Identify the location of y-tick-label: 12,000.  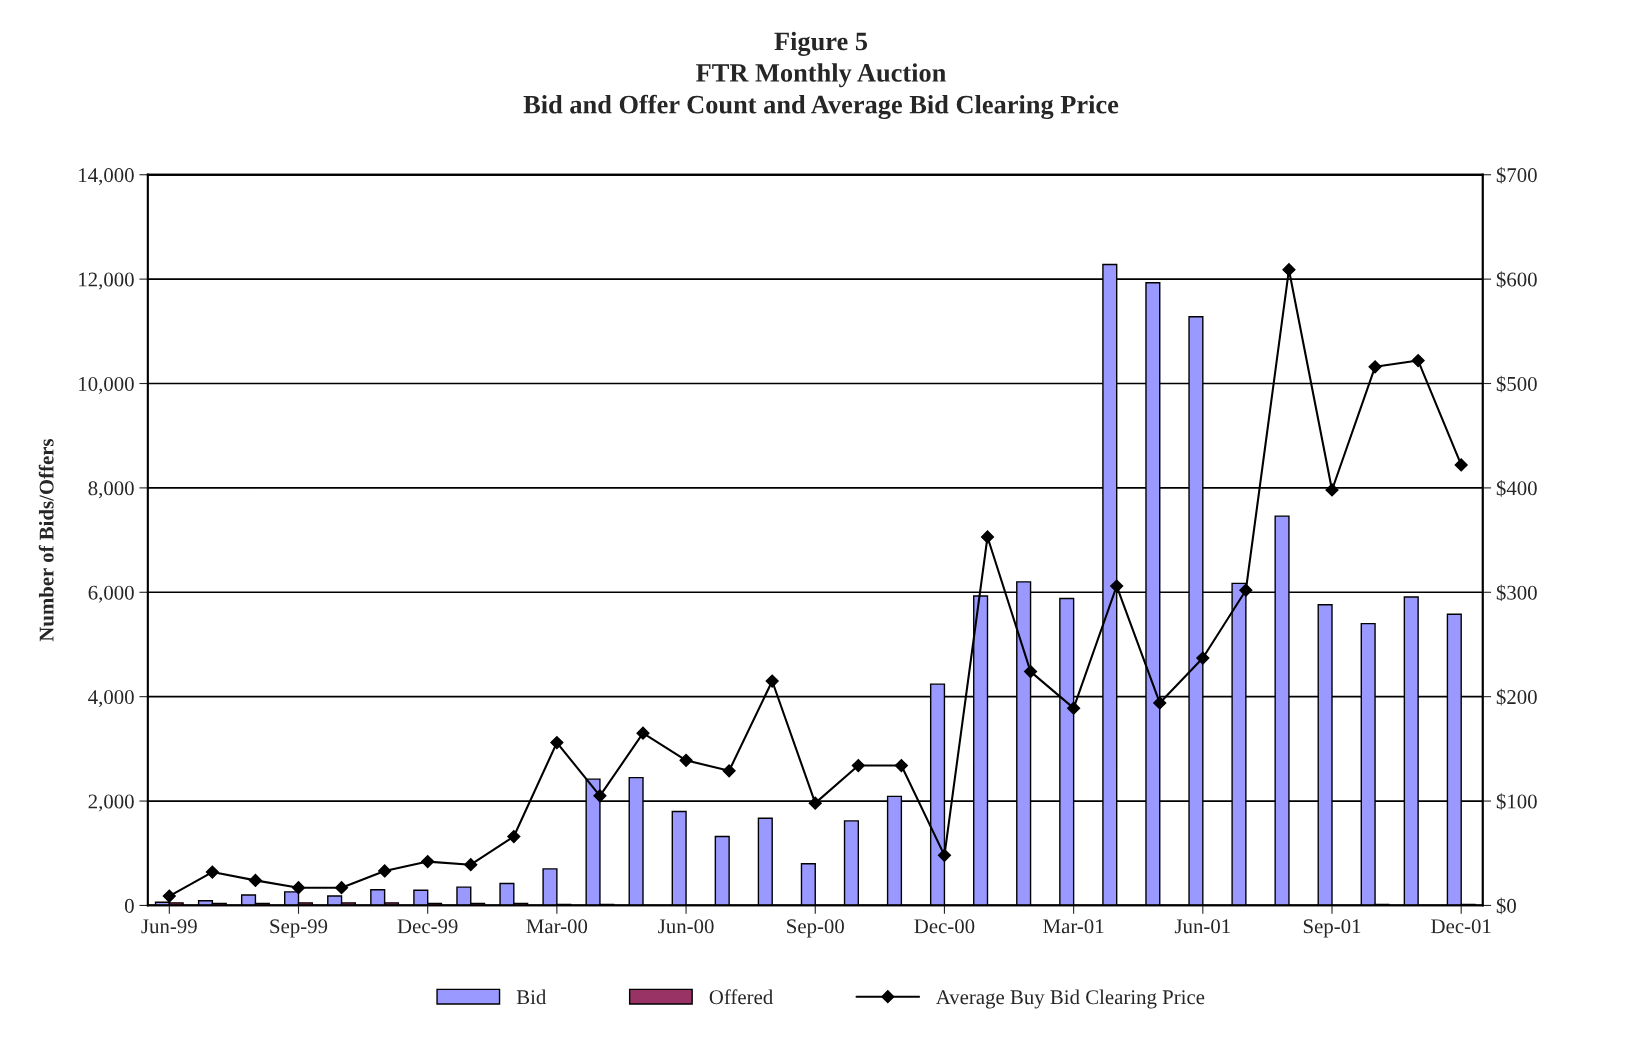
(106, 281).